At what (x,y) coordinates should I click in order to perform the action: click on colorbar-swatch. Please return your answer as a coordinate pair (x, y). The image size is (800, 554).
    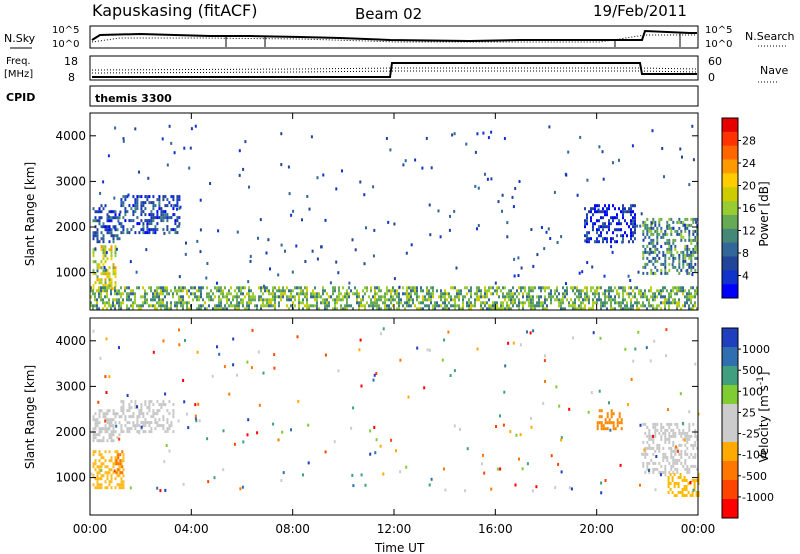
    Looking at the image, I should click on (730, 139).